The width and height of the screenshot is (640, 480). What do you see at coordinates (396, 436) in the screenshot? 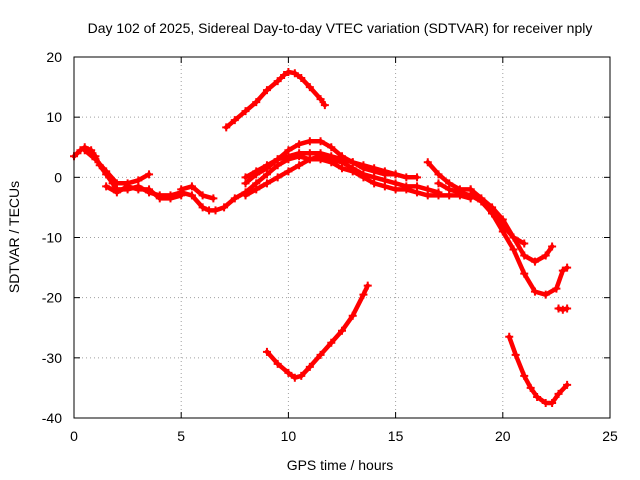
I see `x-tick-label: 15` at bounding box center [396, 436].